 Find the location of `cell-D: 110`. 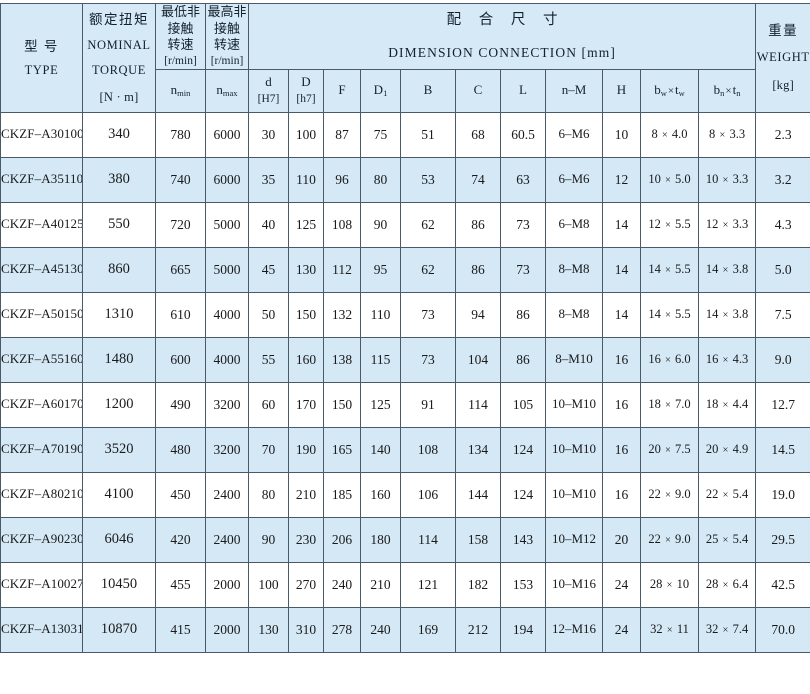

cell-D: 110 is located at coordinates (306, 179).